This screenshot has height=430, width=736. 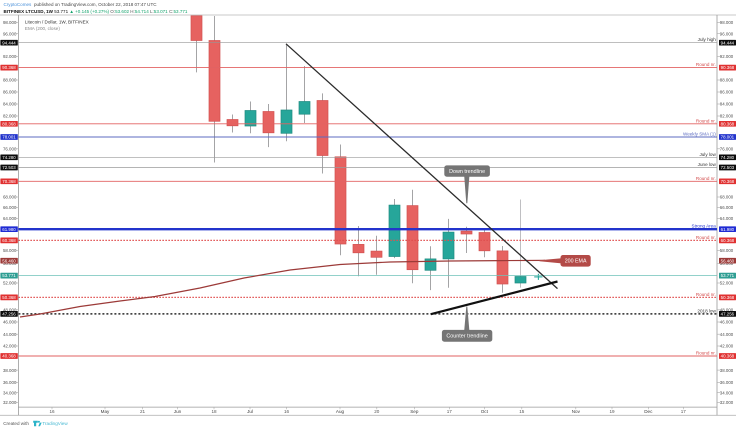 I want to click on svg-text: July high, so click(x=707, y=39).